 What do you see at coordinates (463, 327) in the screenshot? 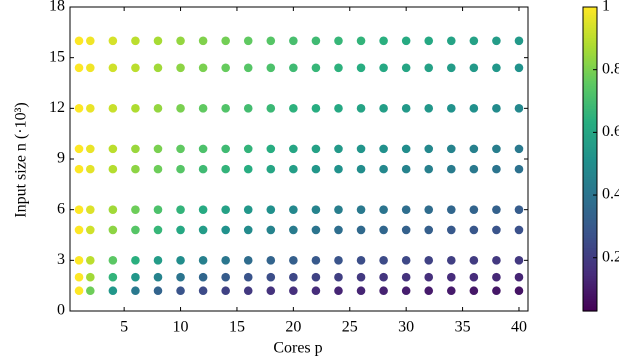
I see `x-tick-label: 35` at bounding box center [463, 327].